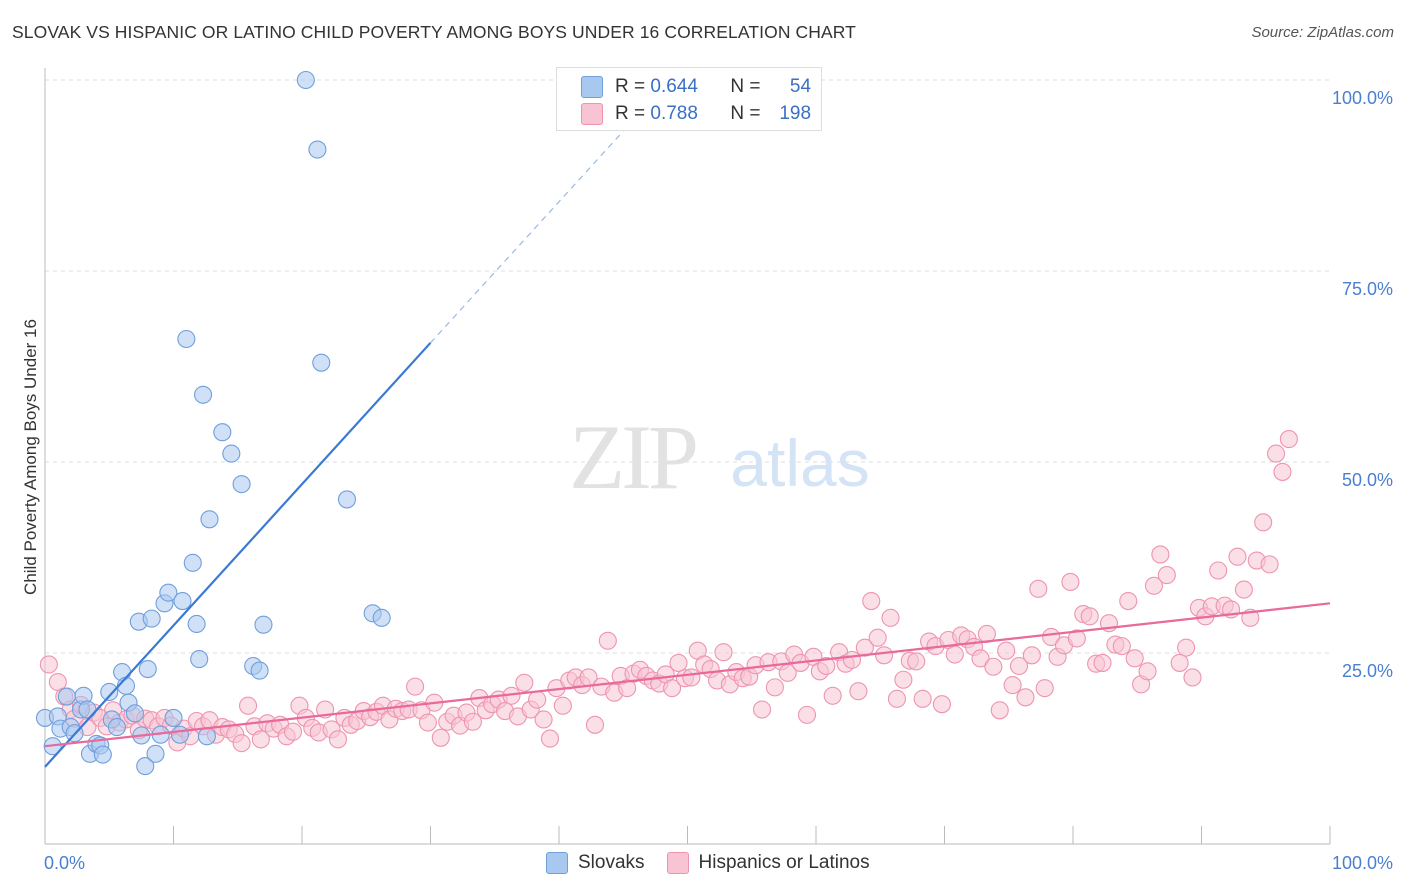  I want to click on slovak-trend-line, so click(238, 555).